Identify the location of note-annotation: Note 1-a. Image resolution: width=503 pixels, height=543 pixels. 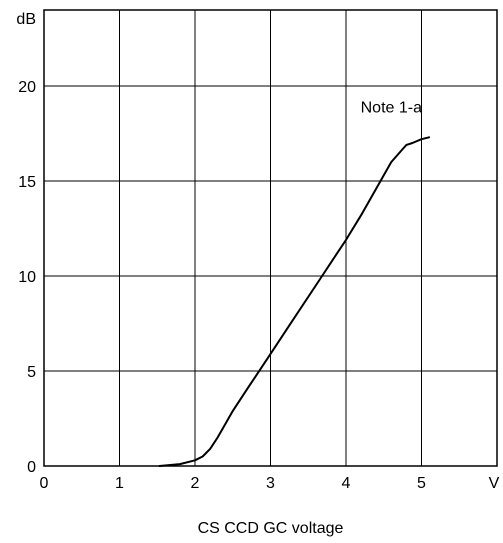
(391, 108).